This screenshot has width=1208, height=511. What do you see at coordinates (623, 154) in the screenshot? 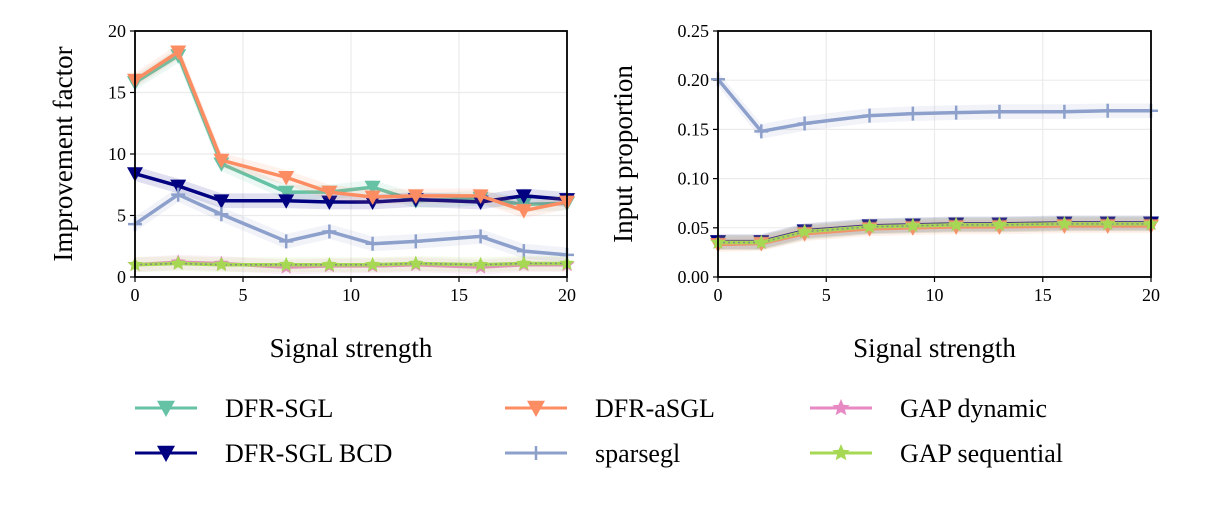
I see `y-axis-label: Input proportion` at bounding box center [623, 154].